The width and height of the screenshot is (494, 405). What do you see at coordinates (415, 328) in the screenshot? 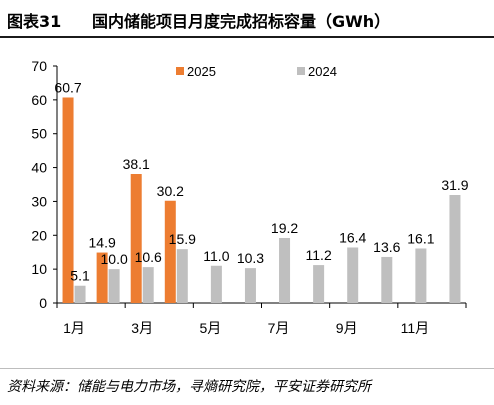
I see `x-tick-label: 11月` at bounding box center [415, 328].